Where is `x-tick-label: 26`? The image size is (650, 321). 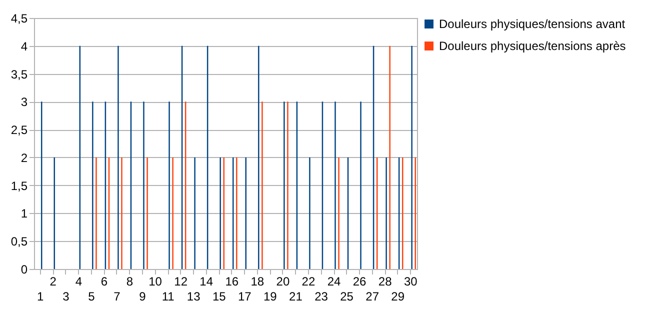
x-tick-label: 26 is located at coordinates (359, 281).